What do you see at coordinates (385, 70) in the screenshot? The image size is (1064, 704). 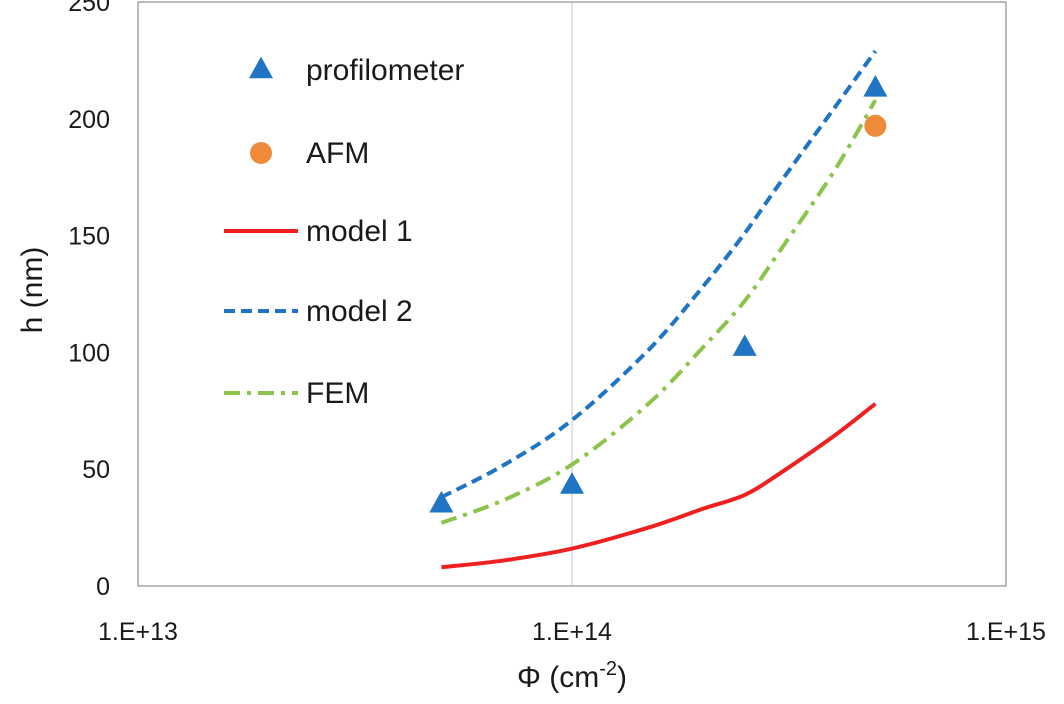 I see `legend-label-profilometer: profilometer` at bounding box center [385, 70].